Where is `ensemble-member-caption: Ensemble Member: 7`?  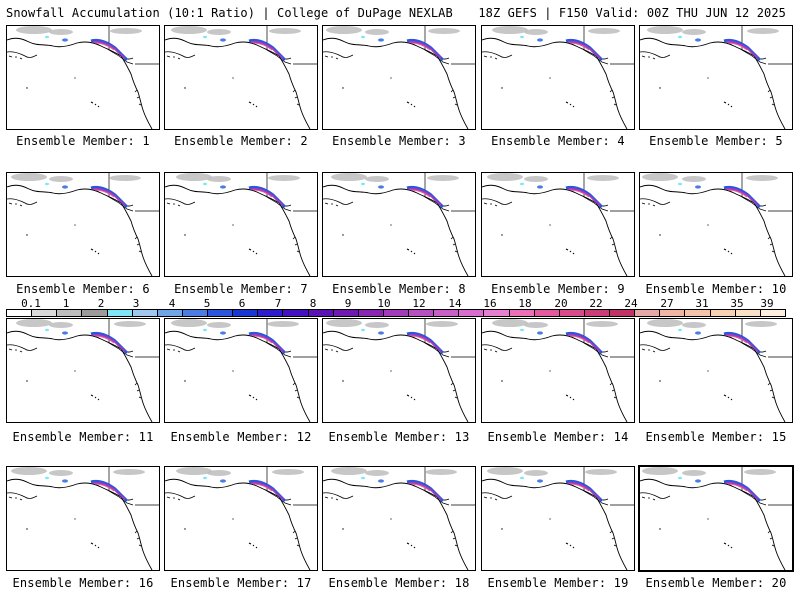 ensemble-member-caption: Ensemble Member: 7 is located at coordinates (241, 289).